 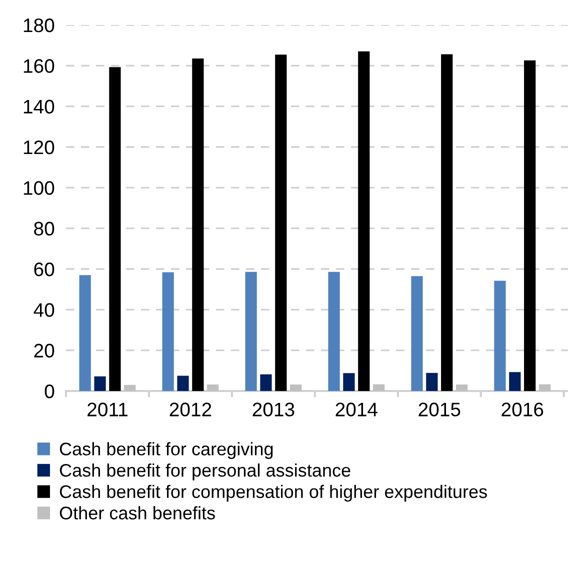 I want to click on legend-label: Cash benefit for personal assistance, so click(x=205, y=471).